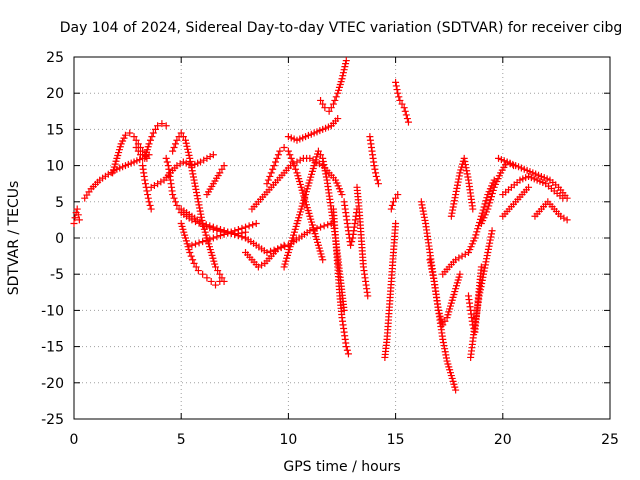 The height and width of the screenshot is (480, 640). Describe the element at coordinates (59, 239) in the screenshot. I see `y-tick-label: 0` at that location.